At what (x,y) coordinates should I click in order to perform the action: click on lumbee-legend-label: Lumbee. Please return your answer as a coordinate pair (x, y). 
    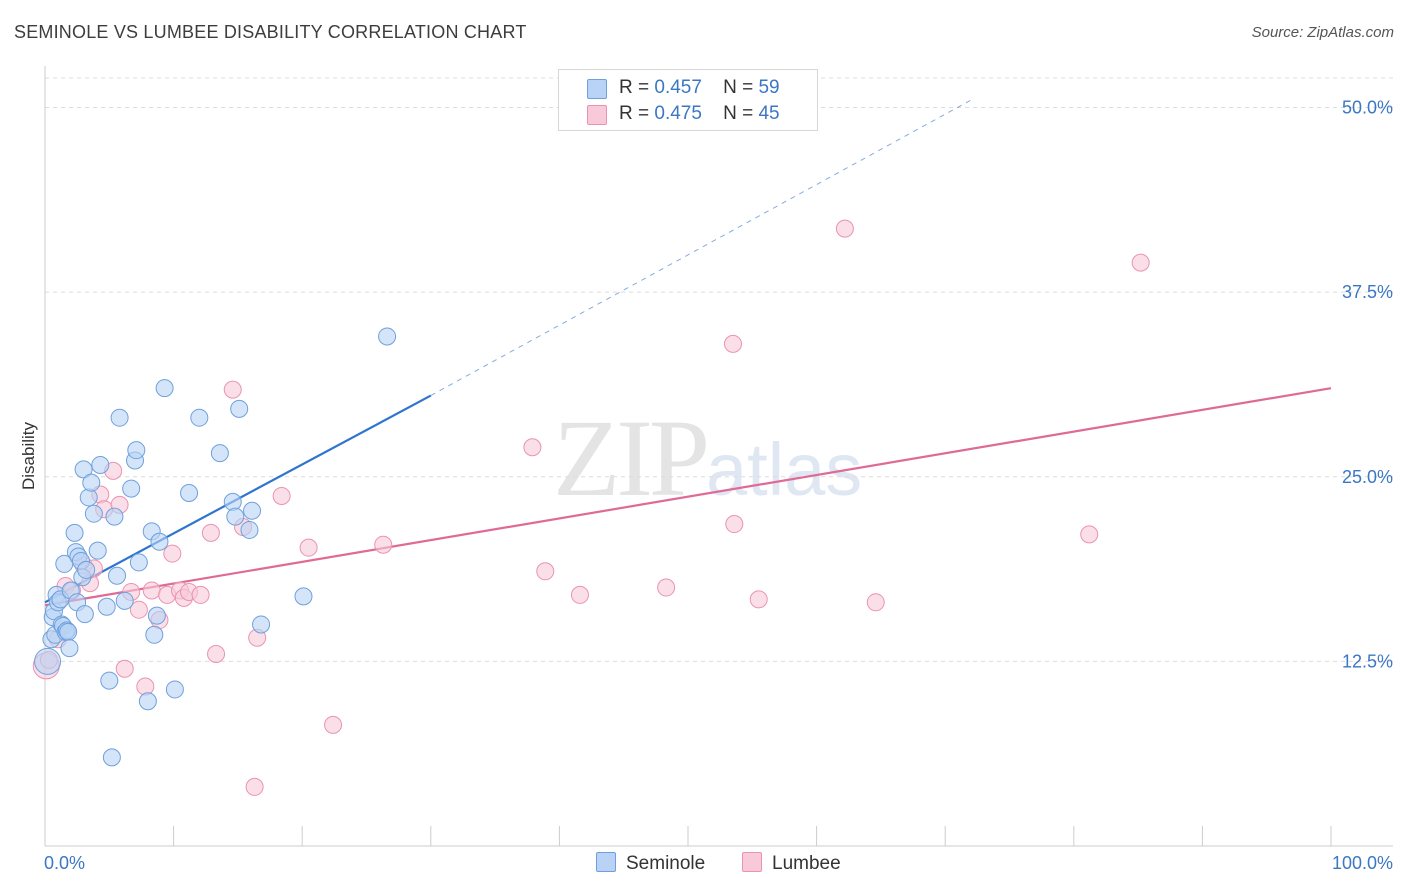
    Looking at the image, I should click on (806, 863).